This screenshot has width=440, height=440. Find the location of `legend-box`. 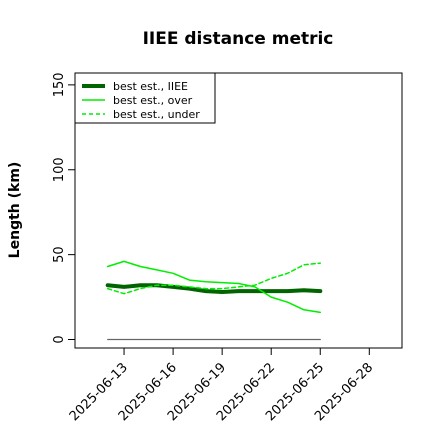

legend-box is located at coordinates (145, 98).